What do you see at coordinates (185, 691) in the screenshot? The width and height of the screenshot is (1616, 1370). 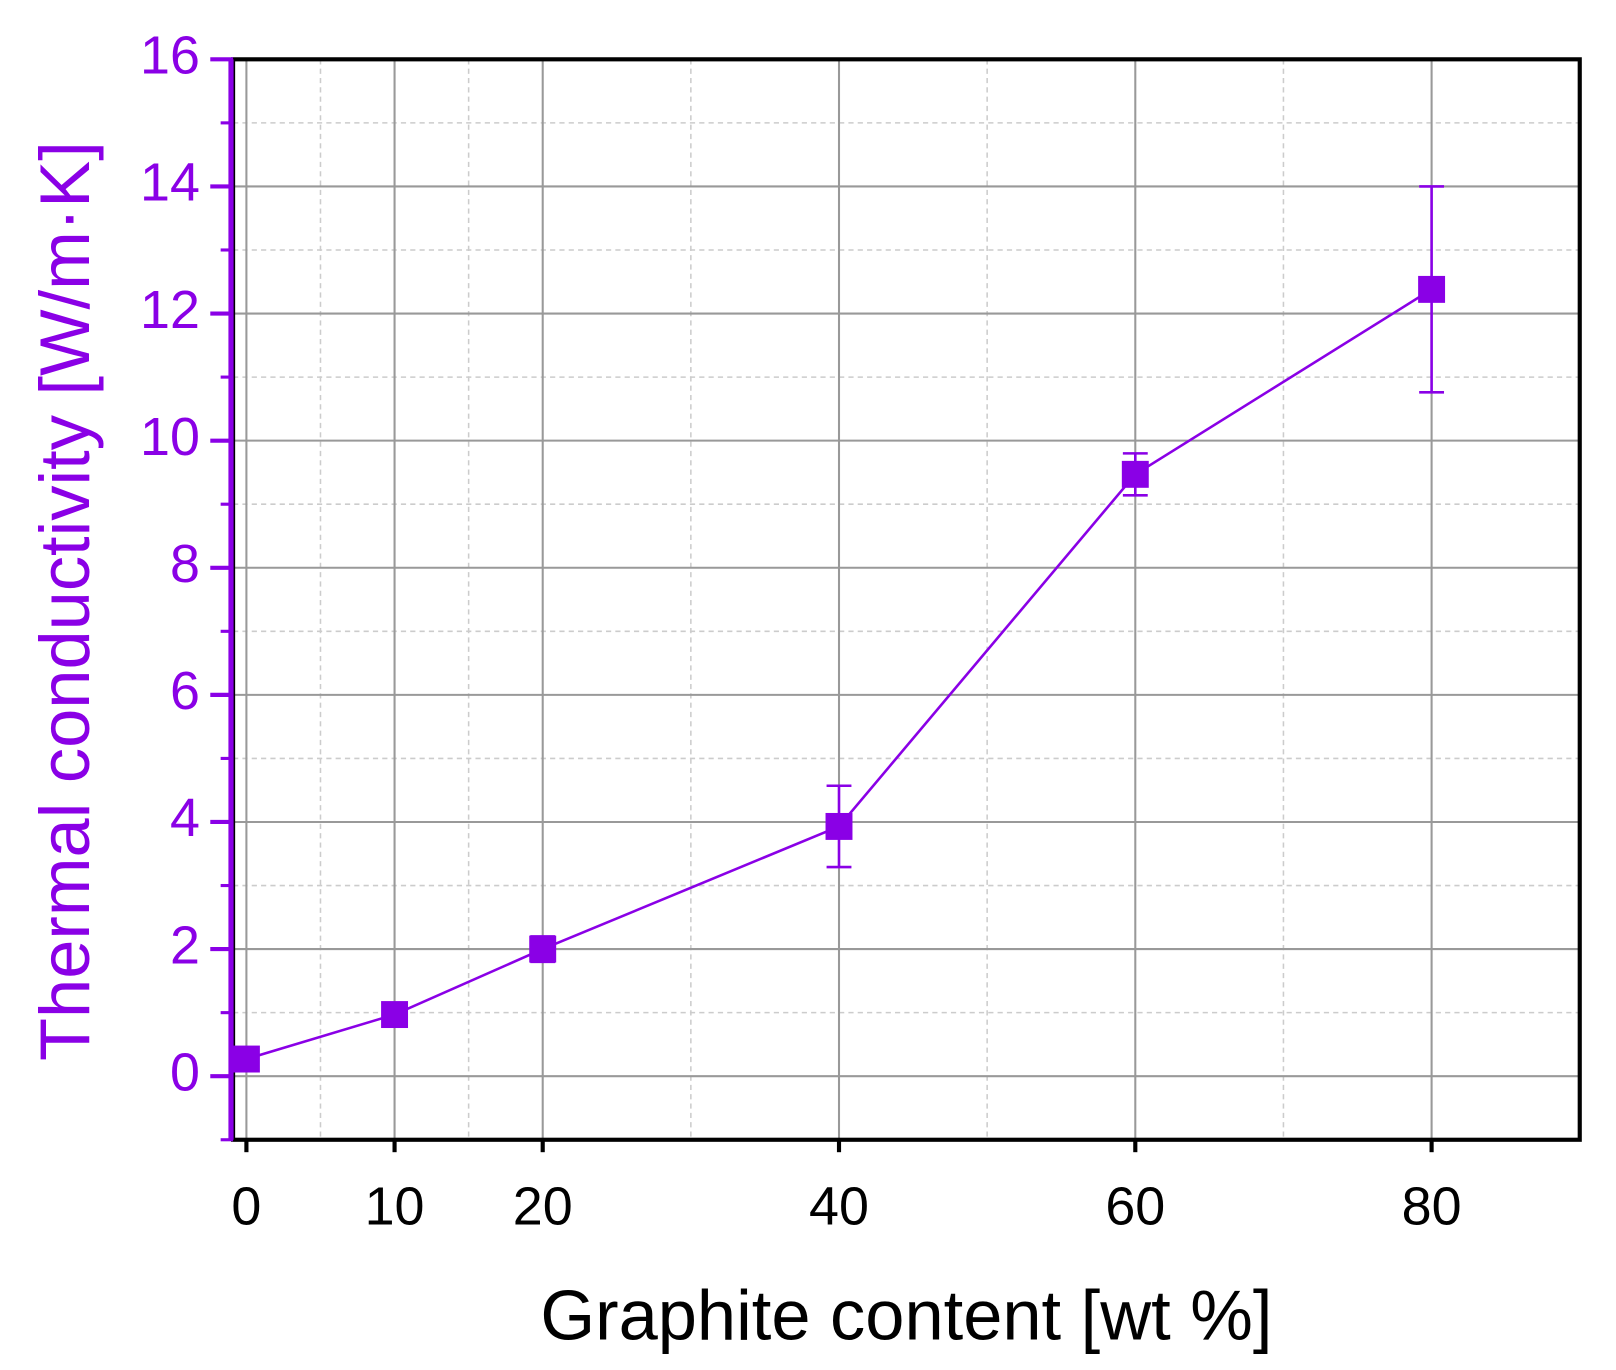 I see `y-tick-label: 6` at bounding box center [185, 691].